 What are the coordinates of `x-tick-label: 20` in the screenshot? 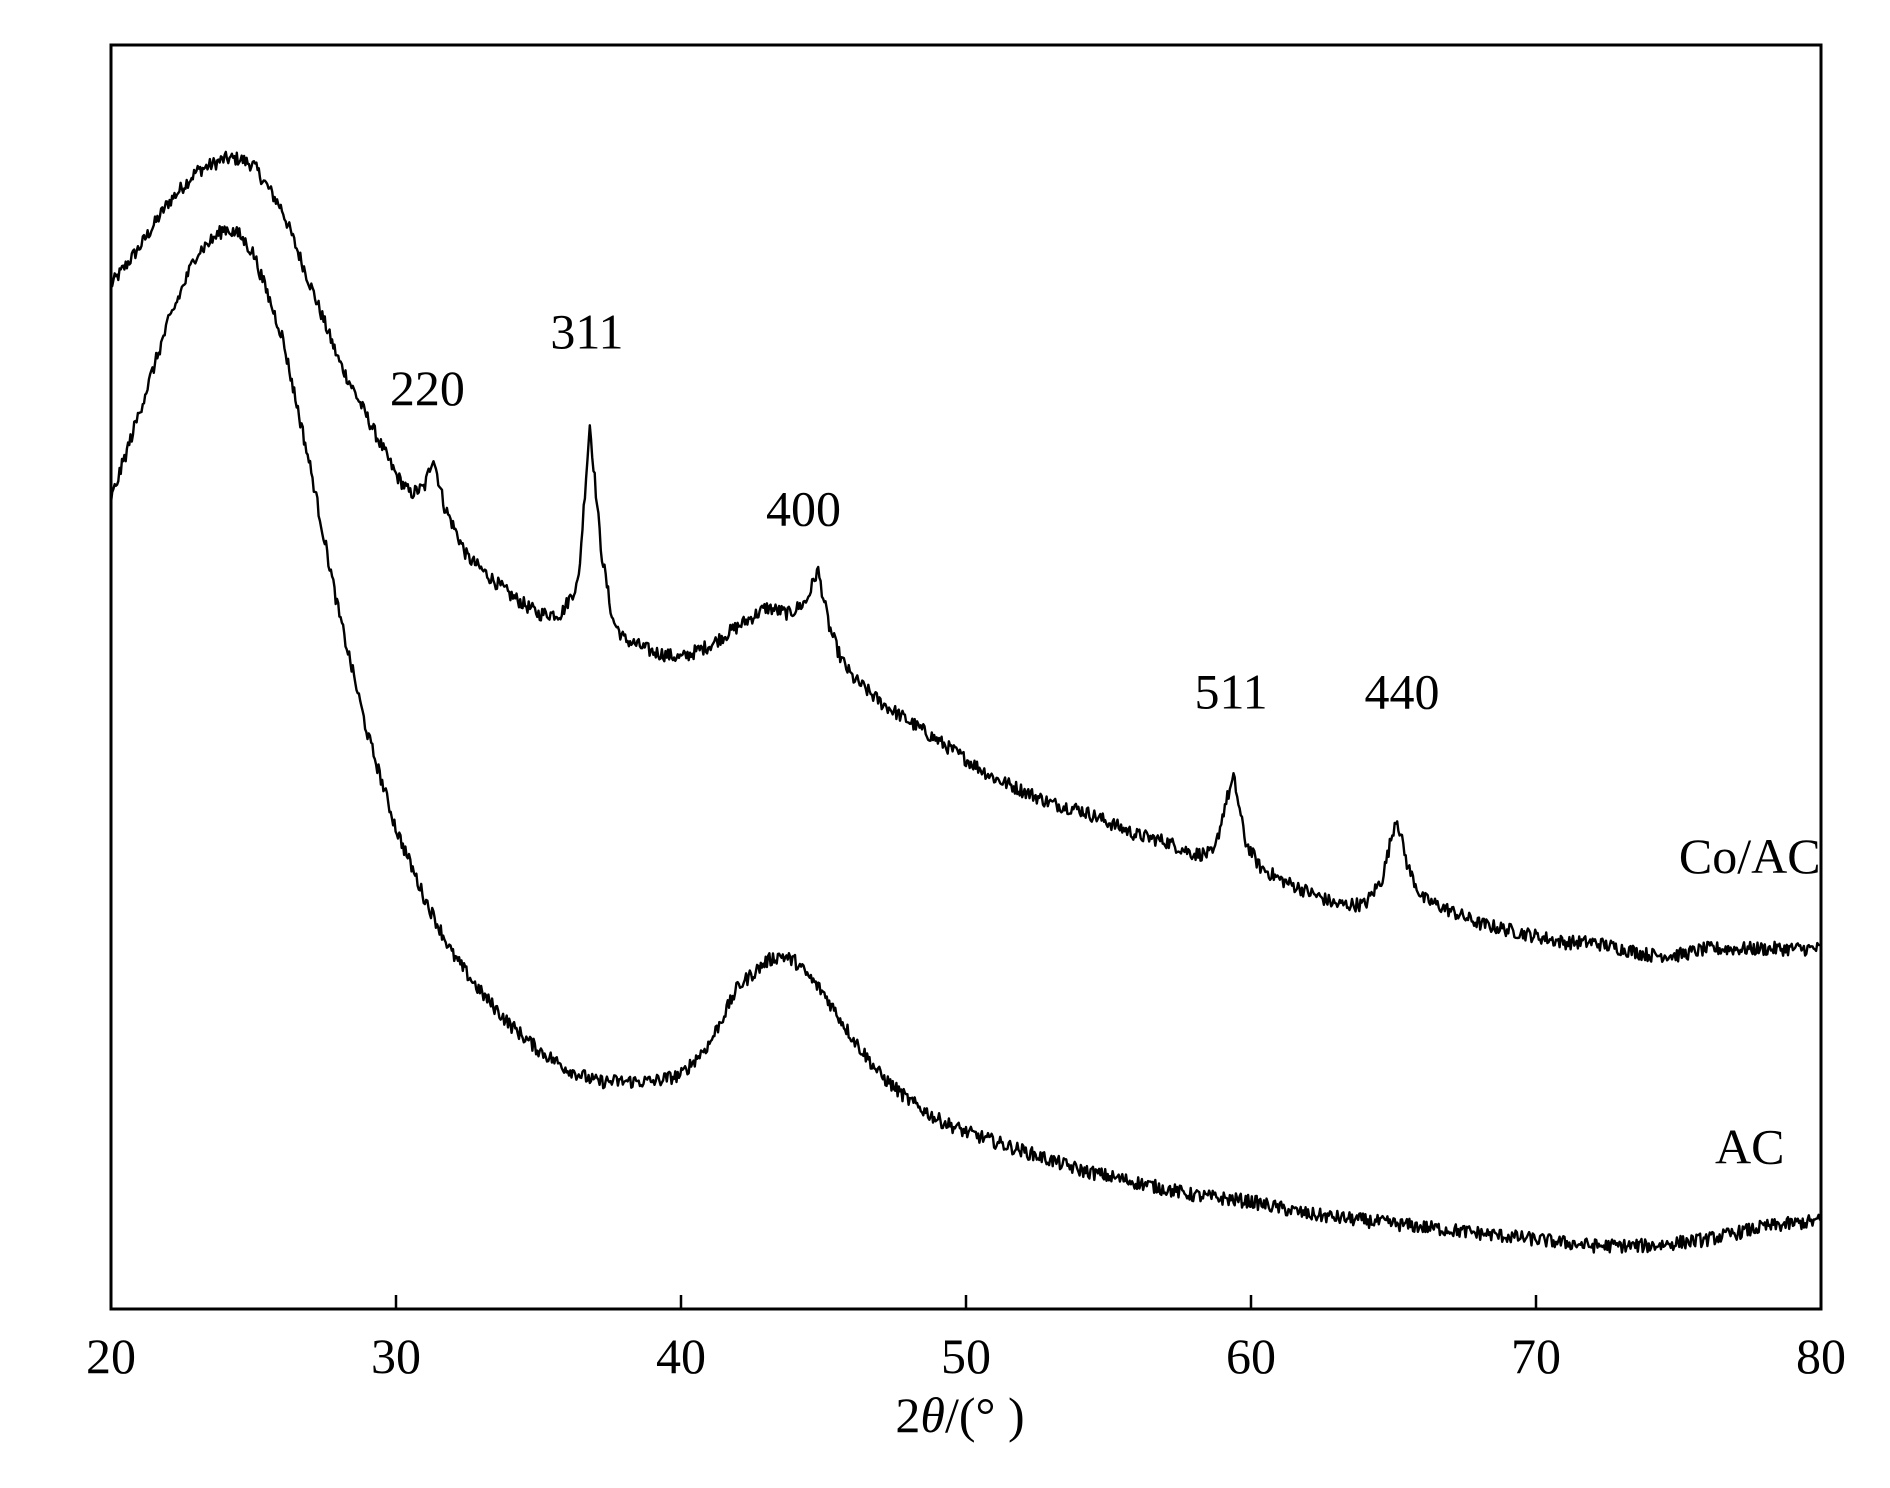 It's located at (111, 1356).